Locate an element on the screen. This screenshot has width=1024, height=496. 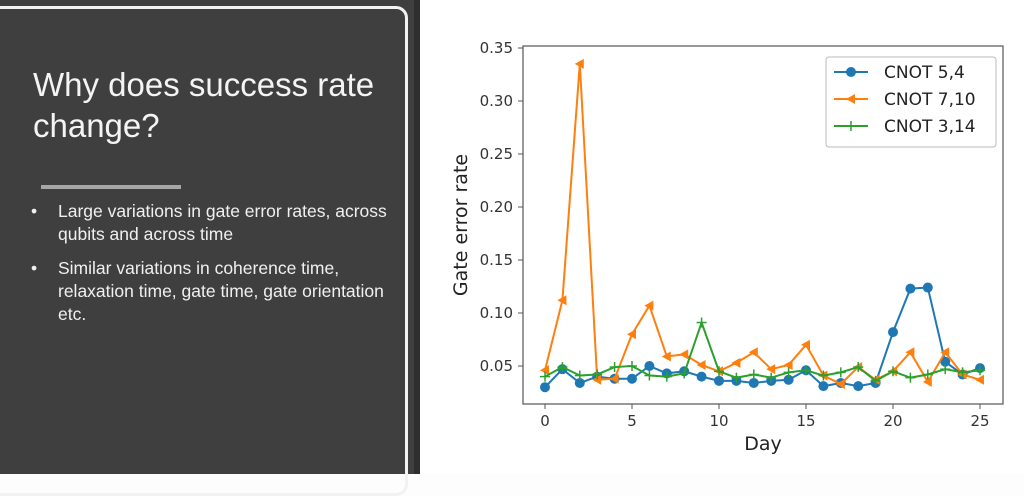
y-tick-label: 0.35 is located at coordinates (496, 48).